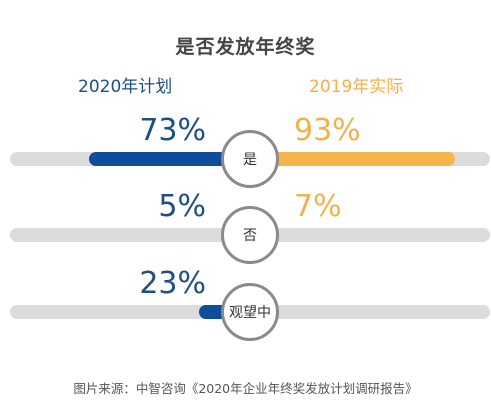  Describe the element at coordinates (318, 206) in the screenshot. I see `value-label-2019-actual: 7%` at that location.